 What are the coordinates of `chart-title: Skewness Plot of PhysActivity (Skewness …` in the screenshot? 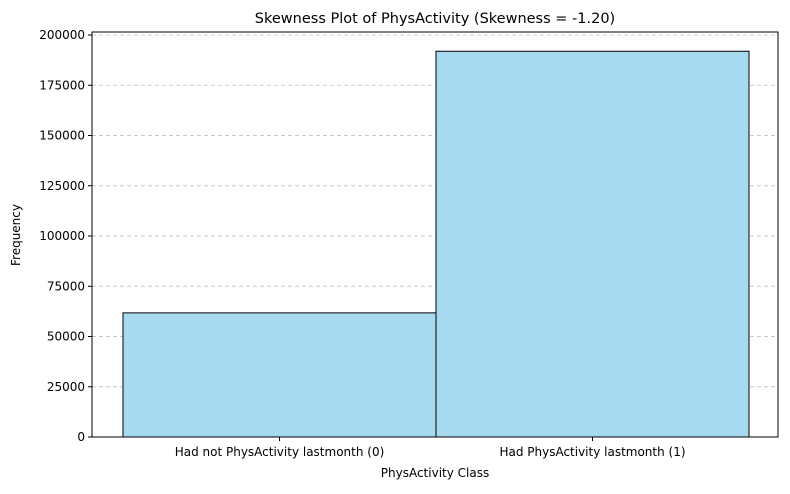 It's located at (435, 19).